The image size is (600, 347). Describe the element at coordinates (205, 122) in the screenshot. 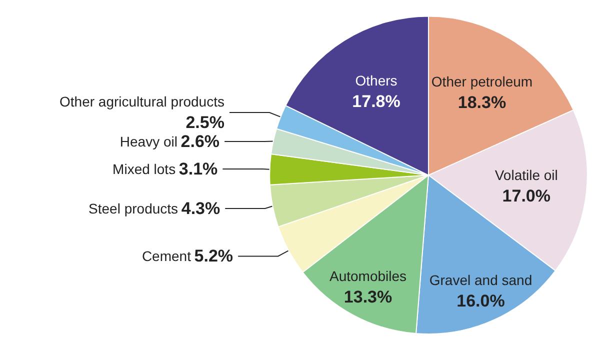

I see `data-label: 2.5%` at that location.